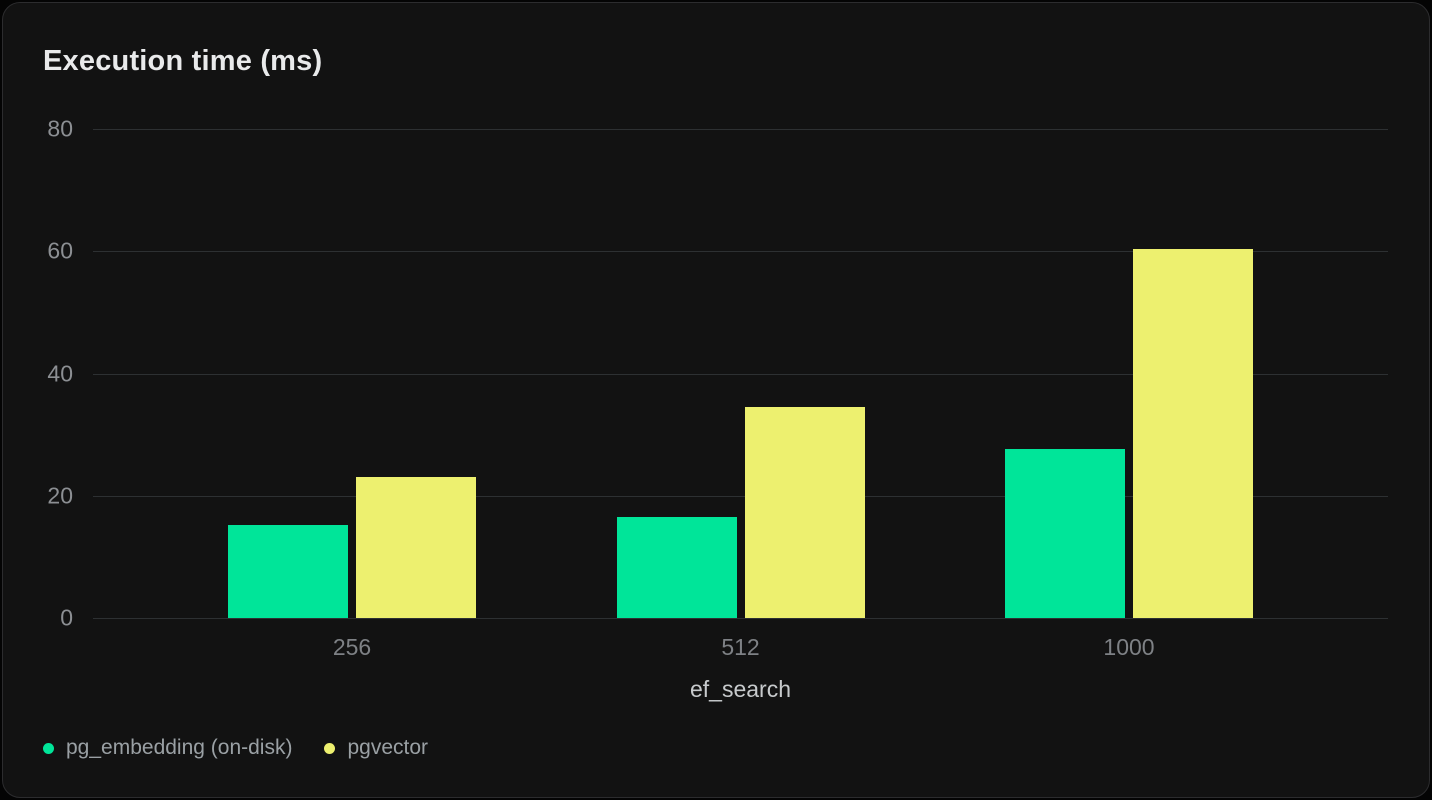  What do you see at coordinates (1065, 533) in the screenshot?
I see `bar-pg-embedding-on-disk--1000` at bounding box center [1065, 533].